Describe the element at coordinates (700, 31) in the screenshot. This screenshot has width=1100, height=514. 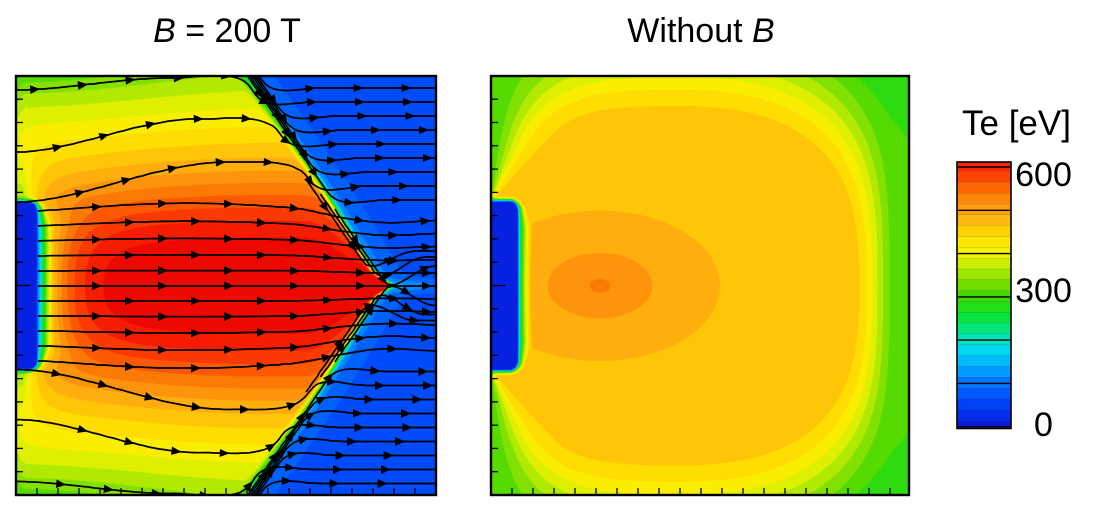
I see `svg-text: Without B` at that location.